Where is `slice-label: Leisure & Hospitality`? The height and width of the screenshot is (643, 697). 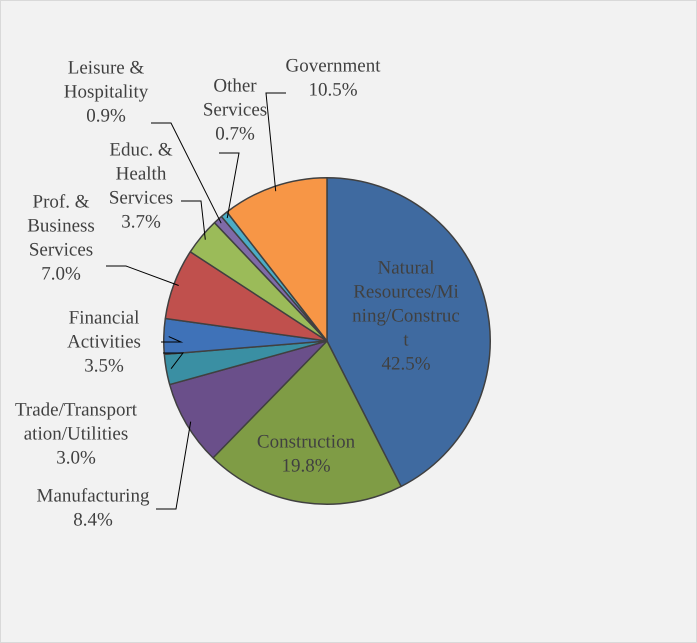
slice-label: Leisure & Hospitality is located at coordinates (106, 79).